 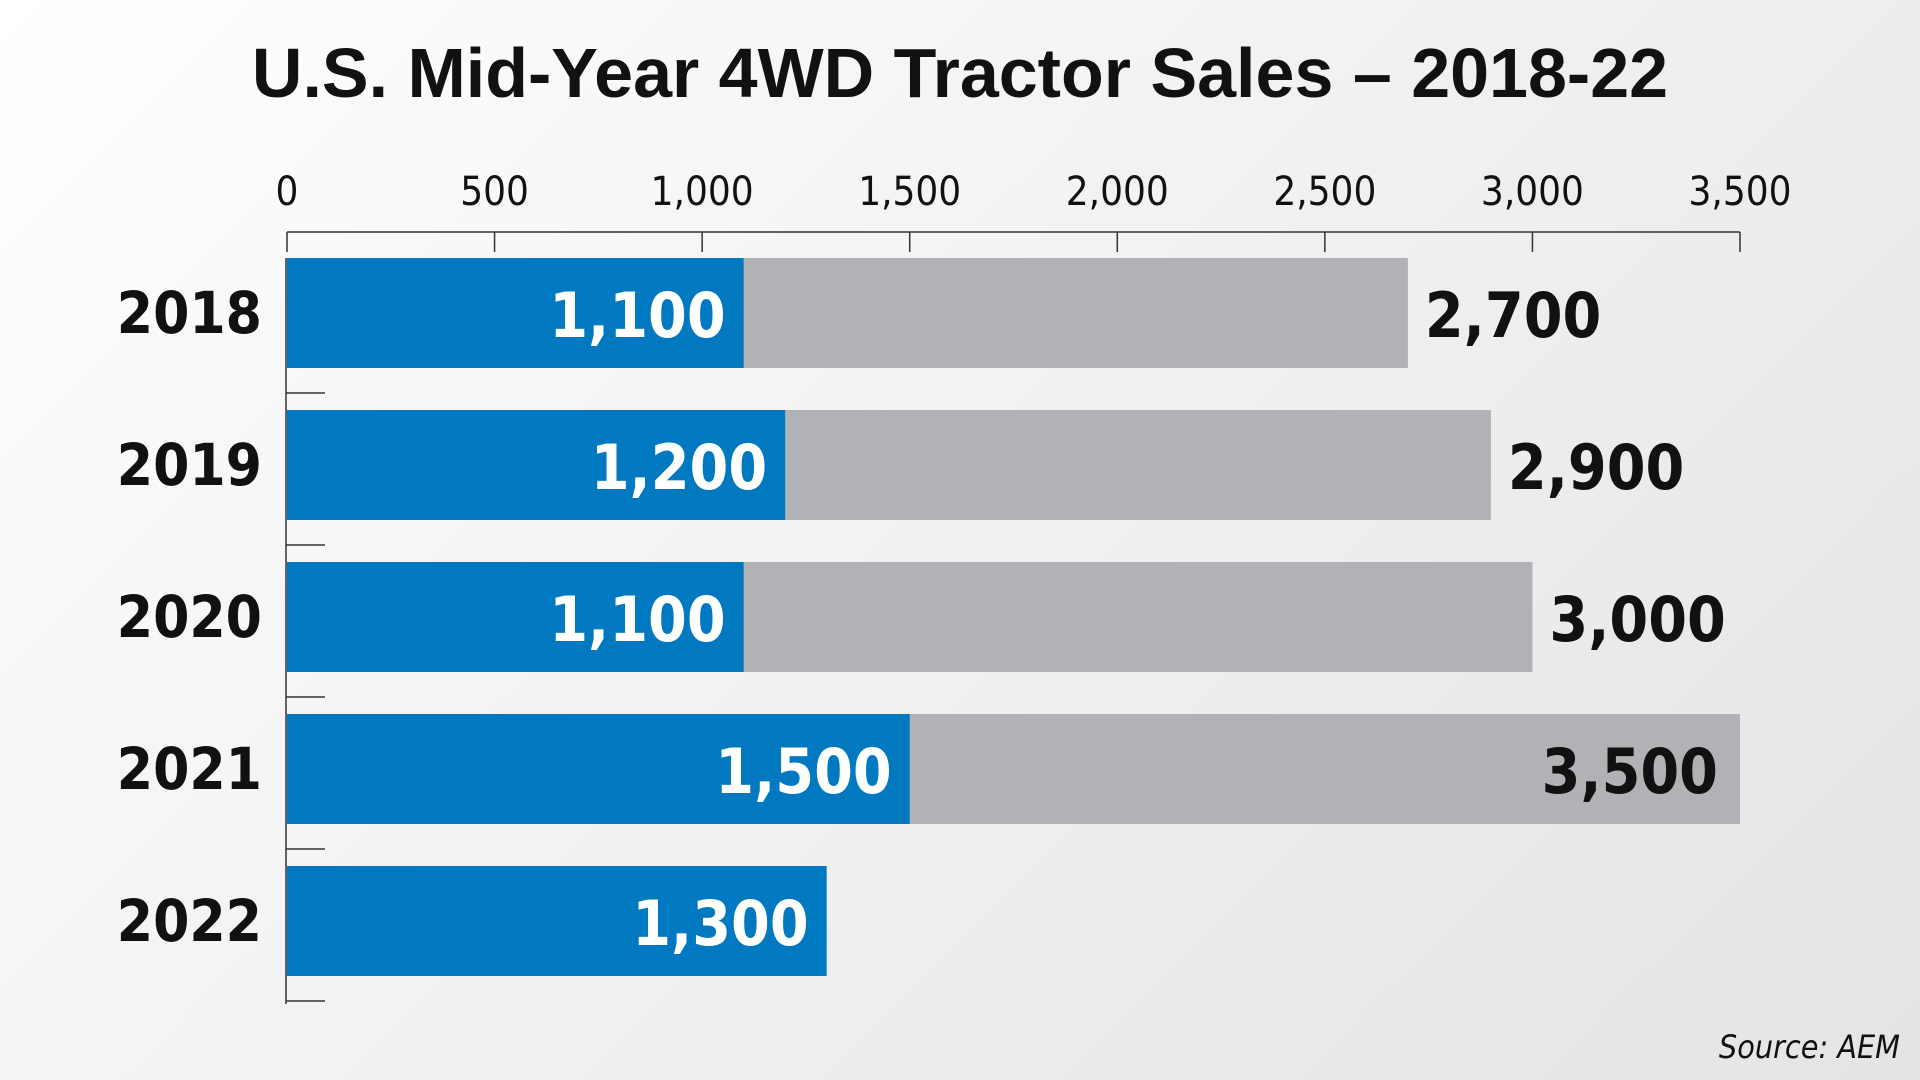 I want to click on x-tick-label: 0, so click(x=287, y=192).